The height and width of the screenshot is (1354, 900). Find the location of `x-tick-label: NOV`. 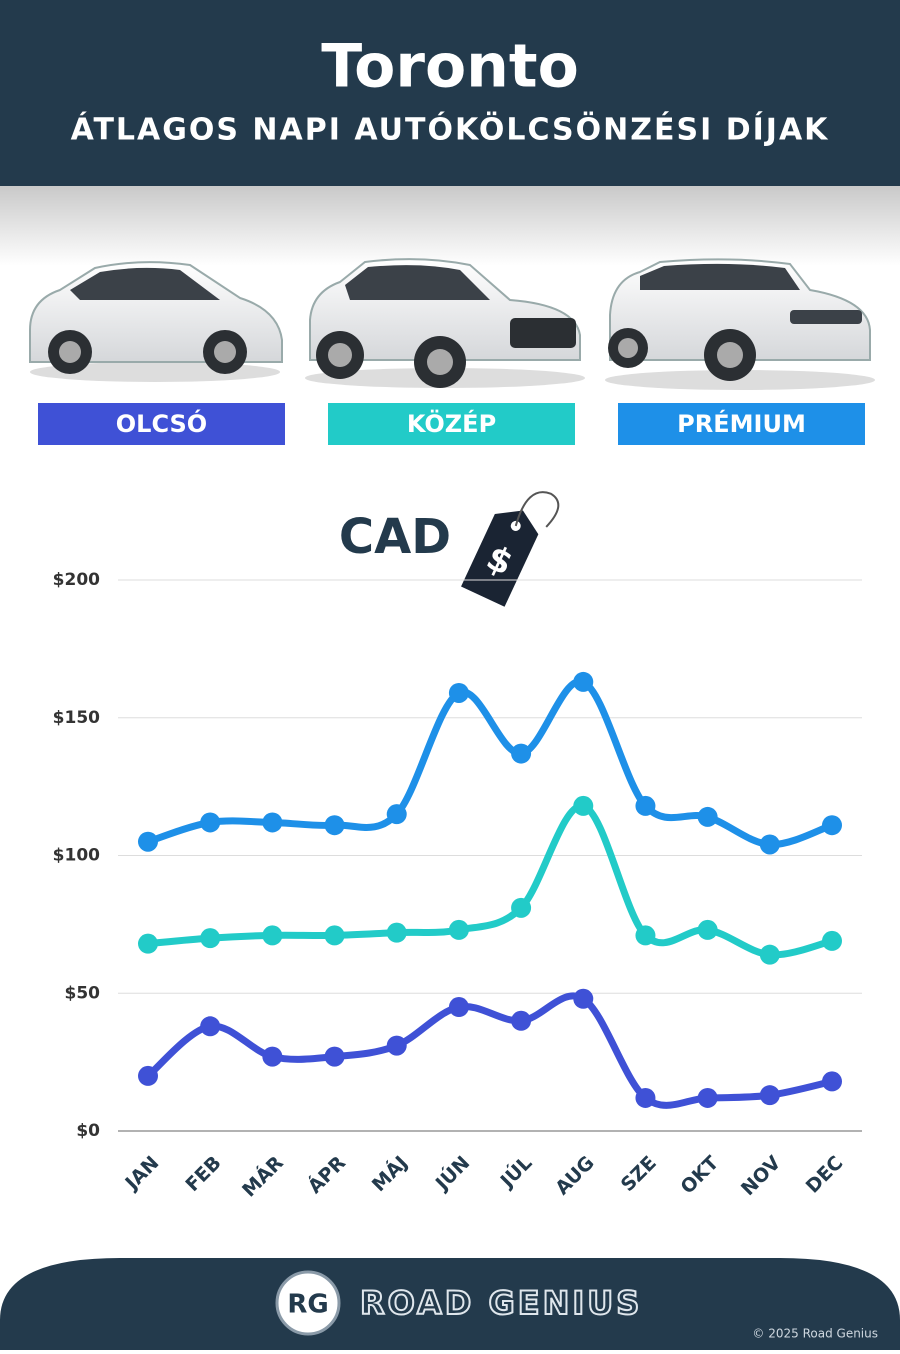

x-tick-label: NOV is located at coordinates (761, 1176).